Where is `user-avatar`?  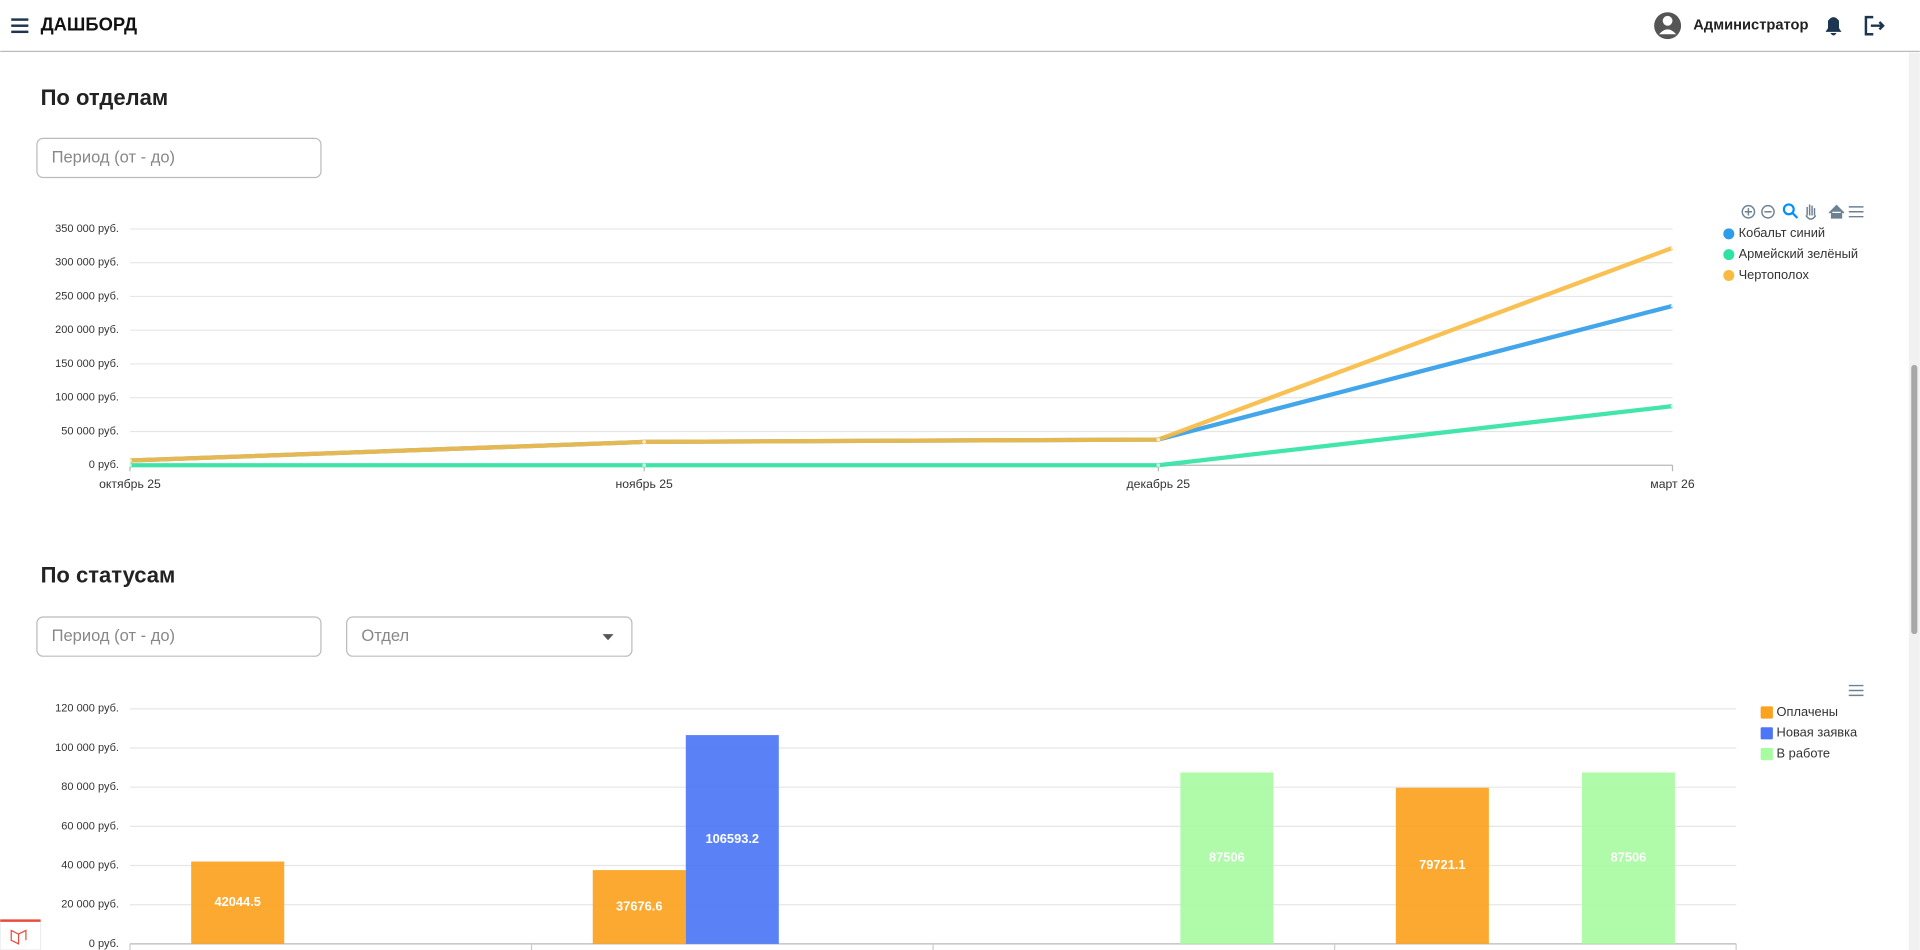 user-avatar is located at coordinates (1668, 26).